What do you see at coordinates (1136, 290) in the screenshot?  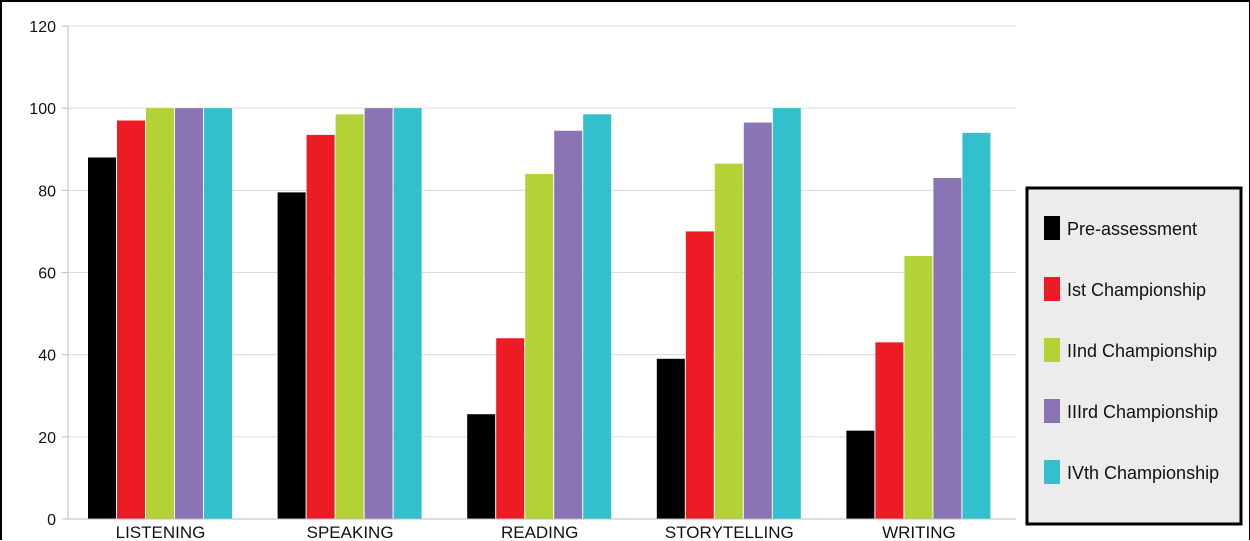 I see `legend-label: Ist Championship` at bounding box center [1136, 290].